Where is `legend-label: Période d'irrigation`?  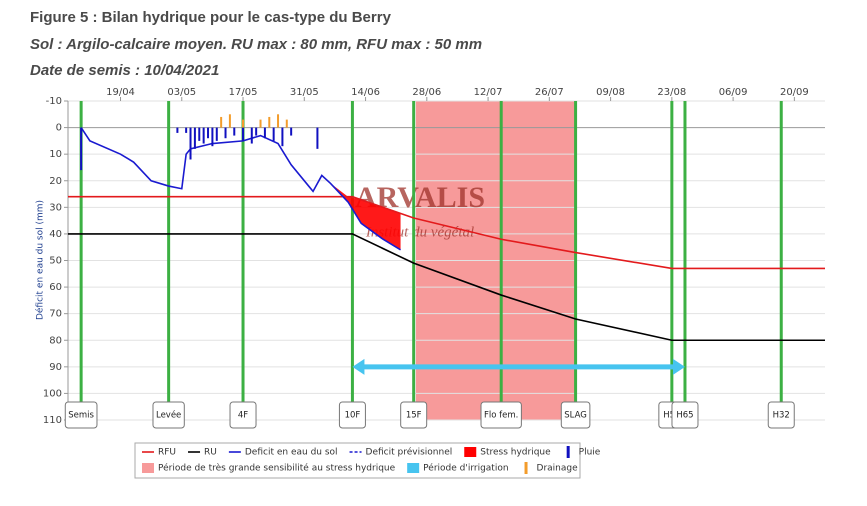
legend-label: Période d'irrigation is located at coordinates (465, 468).